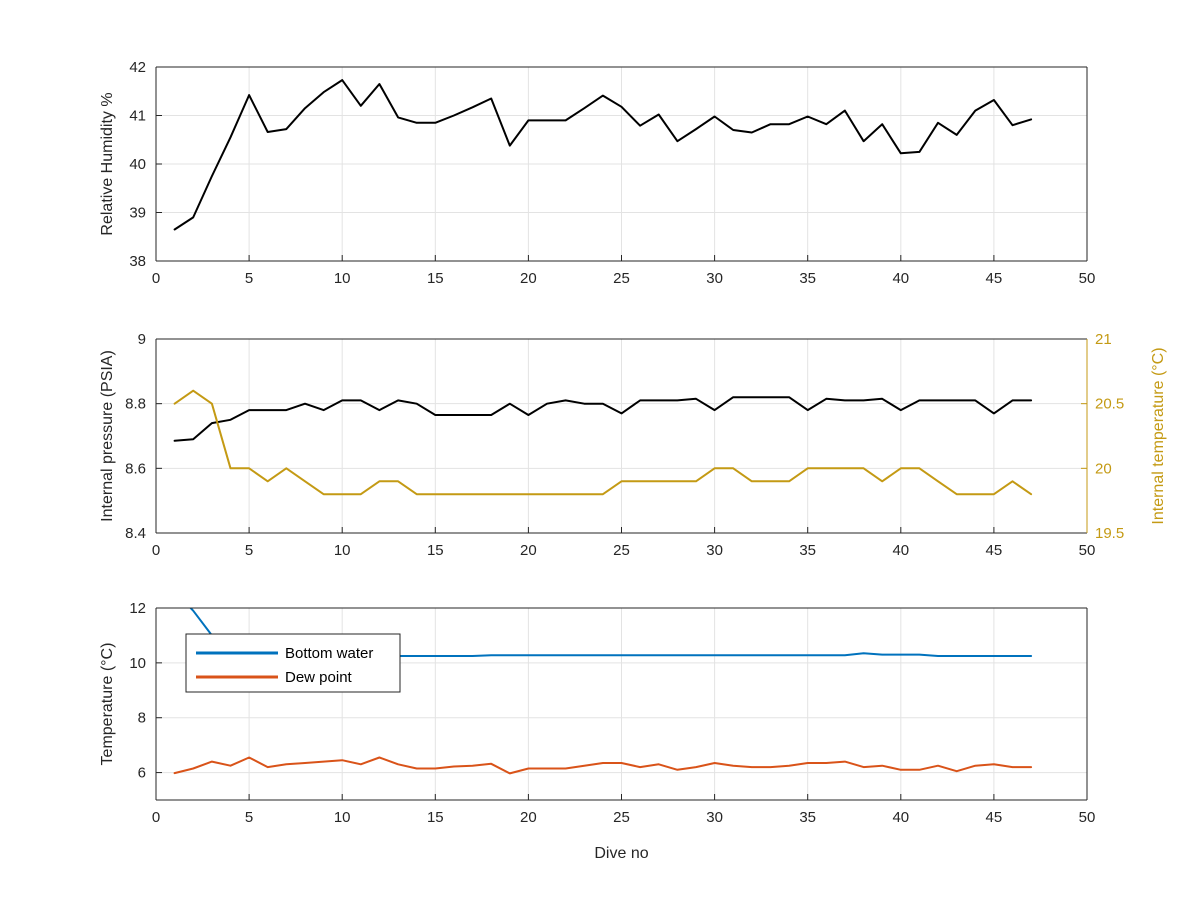  I want to click on y-tick-label: 38, so click(137, 261).